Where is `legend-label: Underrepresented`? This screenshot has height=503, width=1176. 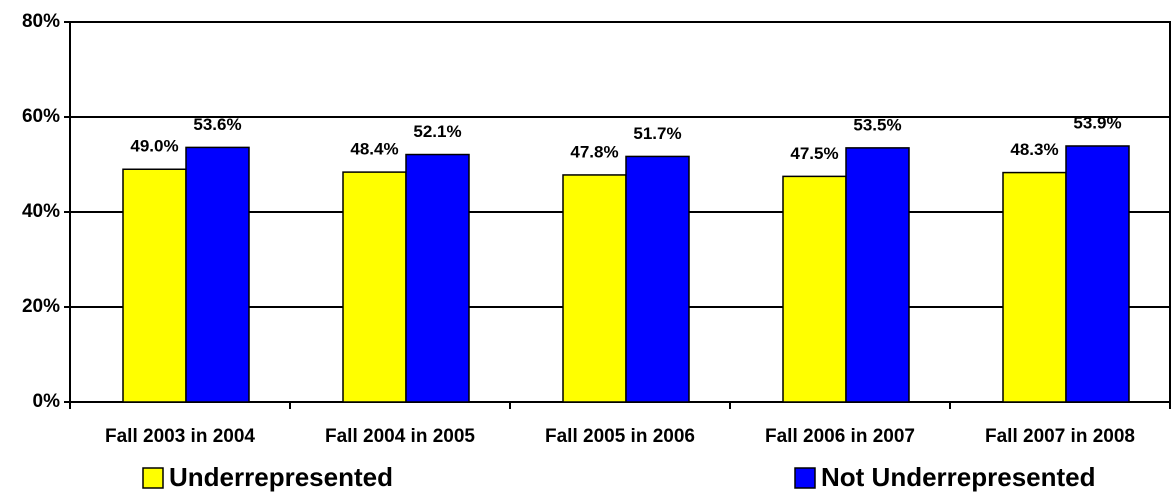 legend-label: Underrepresented is located at coordinates (281, 477).